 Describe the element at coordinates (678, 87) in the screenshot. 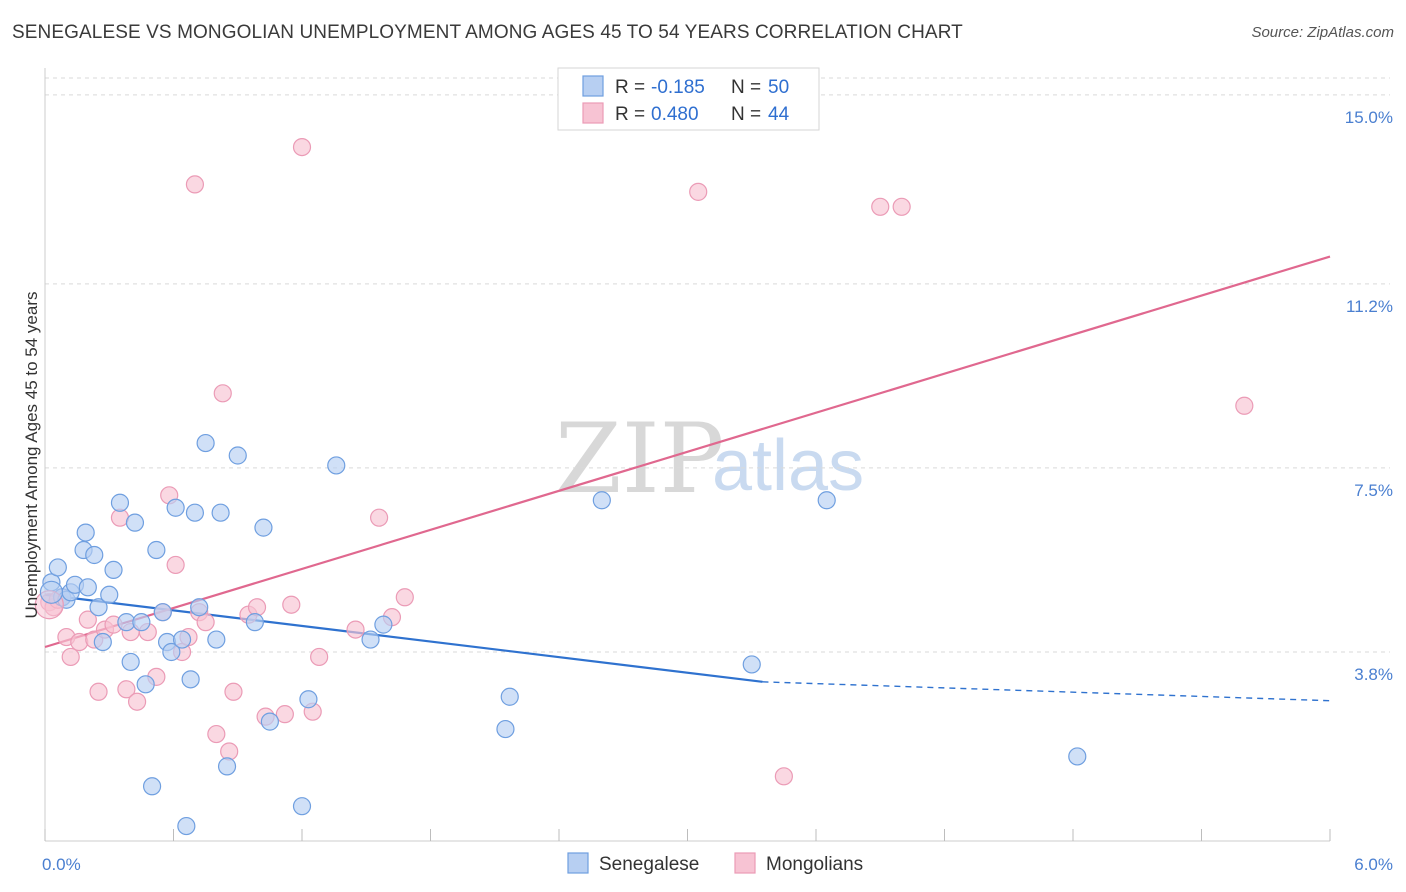

I see `legend-r-value-senegalese: -0.185` at that location.